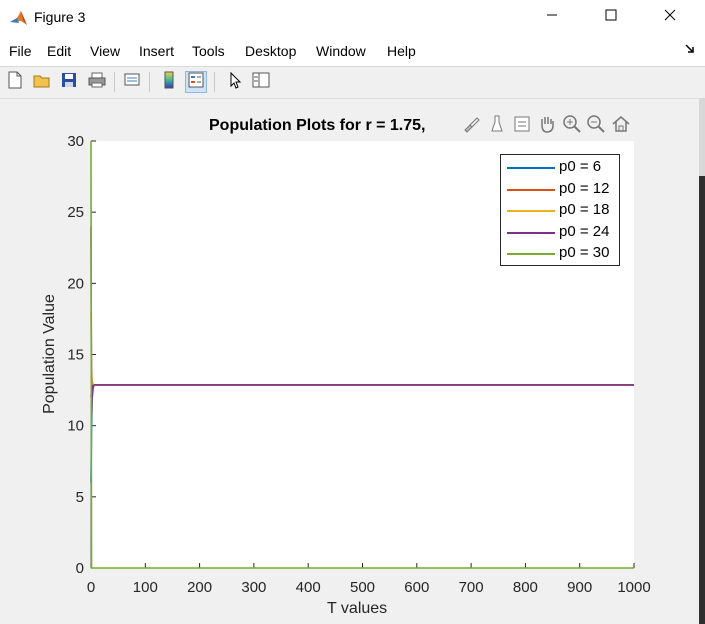  I want to click on dock-arrow-icon, so click(690, 50).